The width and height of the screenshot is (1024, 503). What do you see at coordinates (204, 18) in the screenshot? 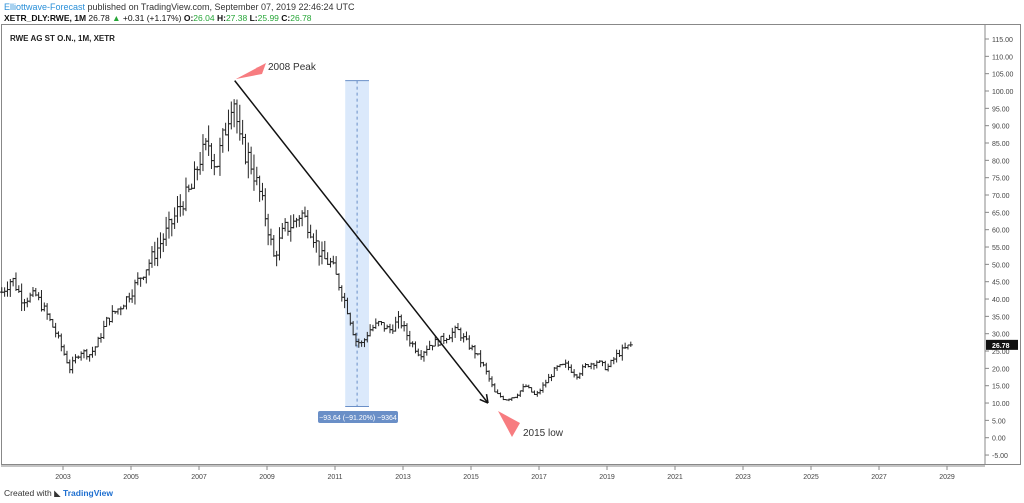
I see `open-value: 26.04` at bounding box center [204, 18].